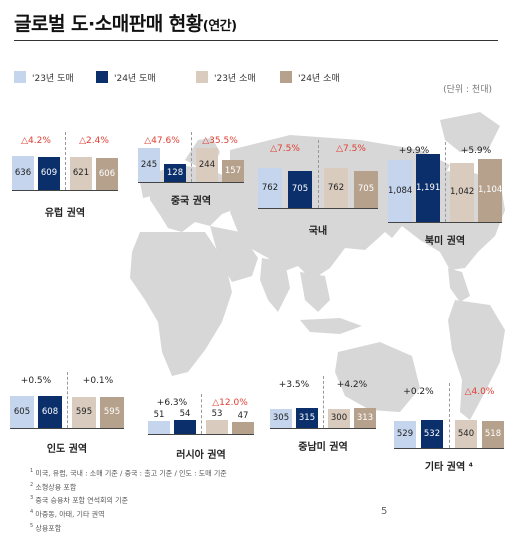 The width and height of the screenshot is (512, 535). I want to click on bar-value-label: 532, so click(432, 434).